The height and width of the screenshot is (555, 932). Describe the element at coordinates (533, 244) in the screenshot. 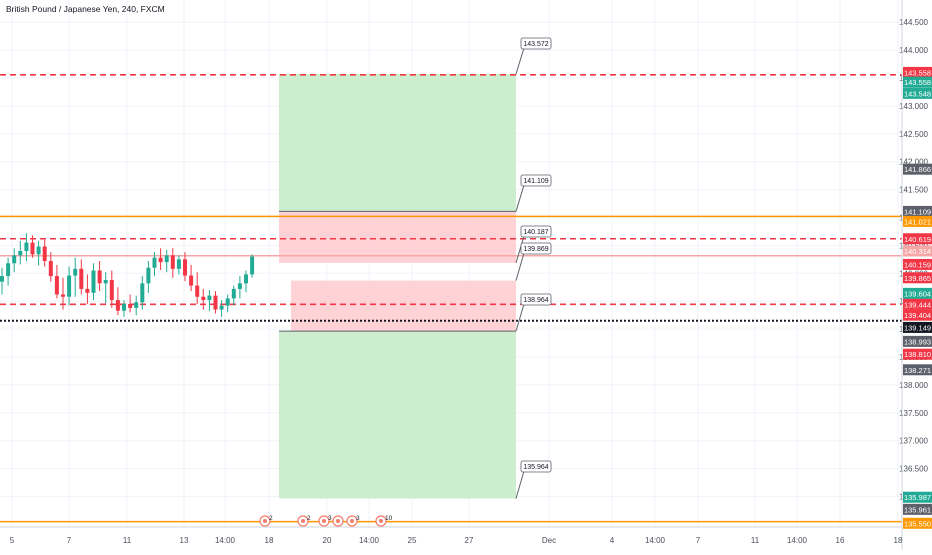

I see `position-label: 140.187` at that location.